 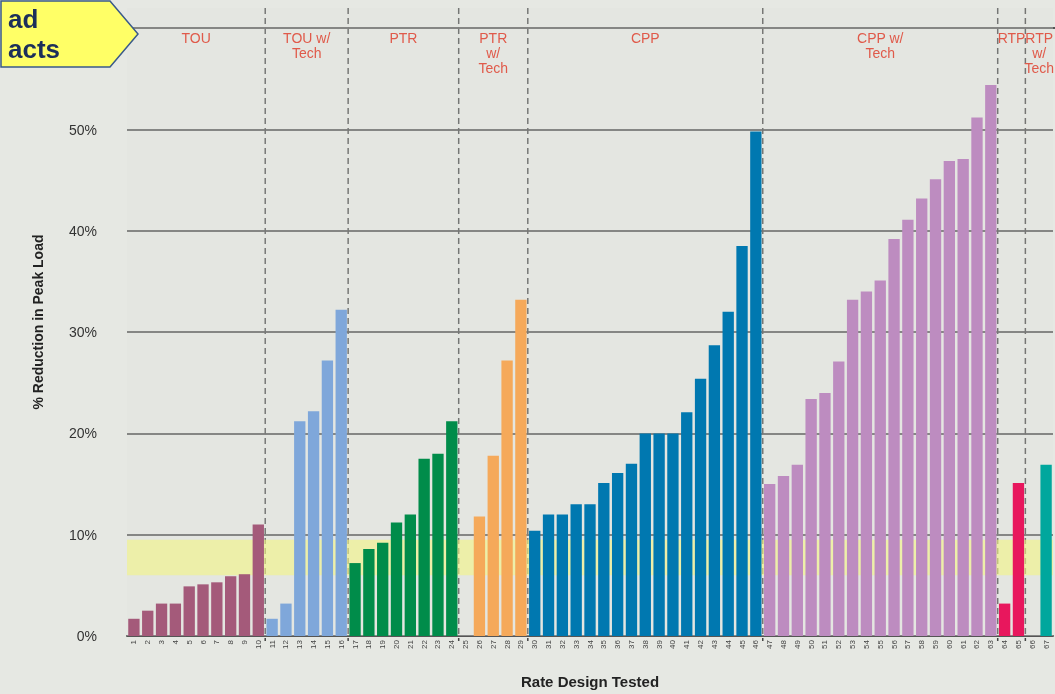 I want to click on x-tick-label: 64, so click(x=1005, y=644).